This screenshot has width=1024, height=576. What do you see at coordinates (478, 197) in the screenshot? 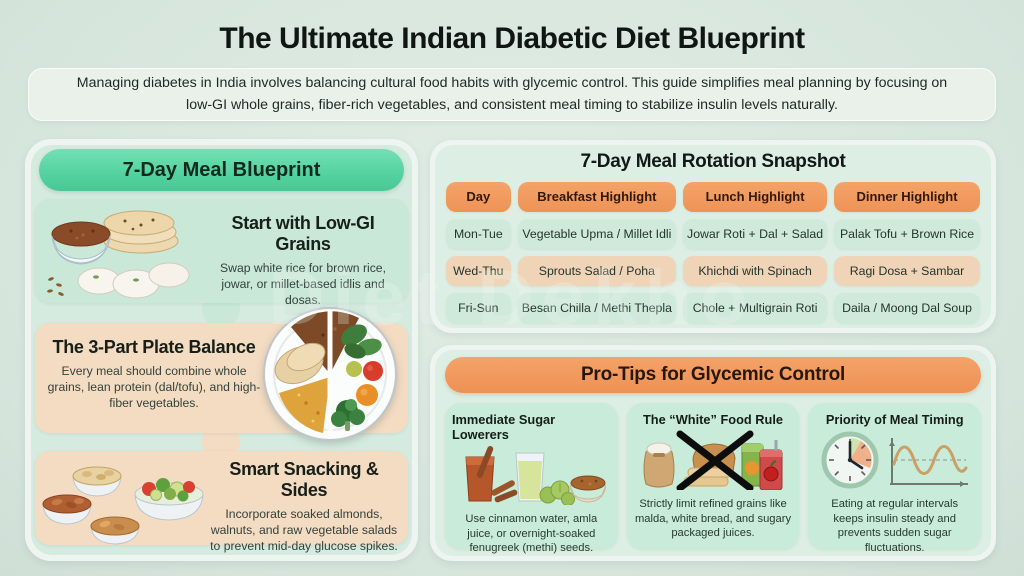
I see `col-header-day: Day` at bounding box center [478, 197].